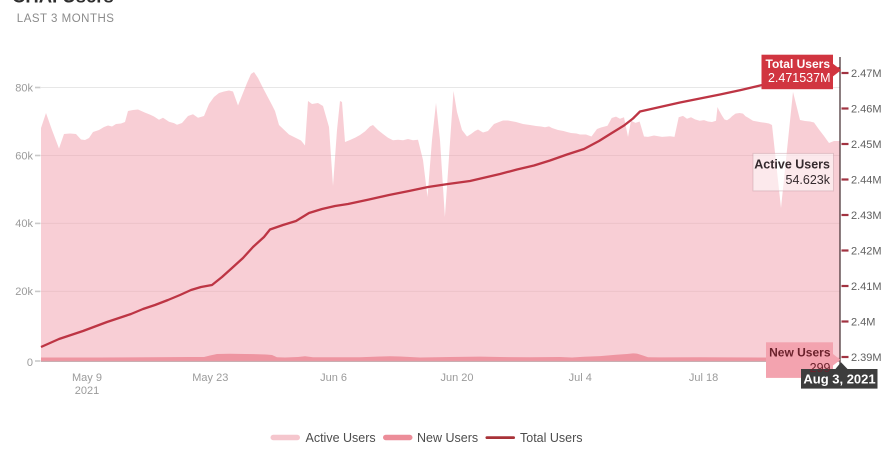 This screenshot has height=457, width=896. Describe the element at coordinates (63, 3) in the screenshot. I see `svg-text: CHAI Users` at that location.